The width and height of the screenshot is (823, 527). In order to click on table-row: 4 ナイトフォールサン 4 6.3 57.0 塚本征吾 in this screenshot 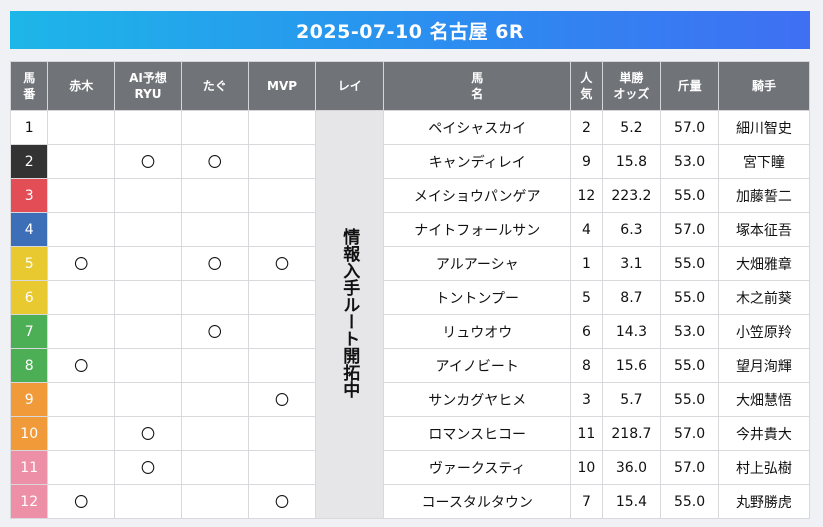, I will do `click(410, 229)`.